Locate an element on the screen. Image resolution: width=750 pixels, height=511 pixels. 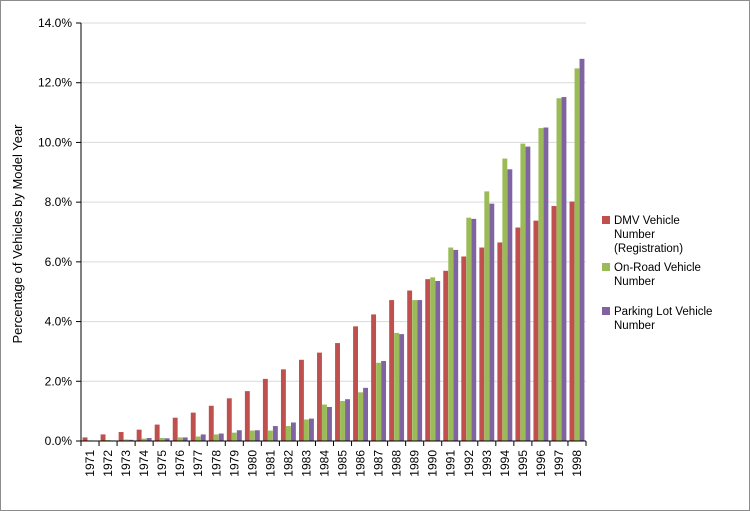
x-tick-label: 1994 is located at coordinates (505, 463).